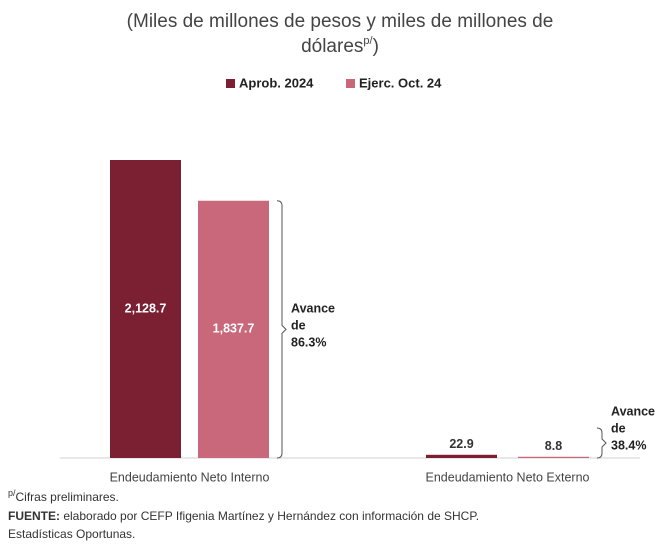 The height and width of the screenshot is (544, 672). I want to click on annotation: 86.3%, so click(308, 343).